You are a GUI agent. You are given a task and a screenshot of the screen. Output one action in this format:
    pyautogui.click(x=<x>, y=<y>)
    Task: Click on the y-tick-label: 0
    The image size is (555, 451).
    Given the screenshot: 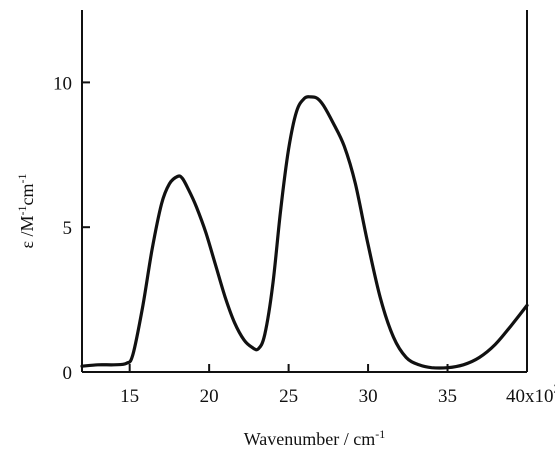 What is the action you would take?
    pyautogui.click(x=68, y=373)
    